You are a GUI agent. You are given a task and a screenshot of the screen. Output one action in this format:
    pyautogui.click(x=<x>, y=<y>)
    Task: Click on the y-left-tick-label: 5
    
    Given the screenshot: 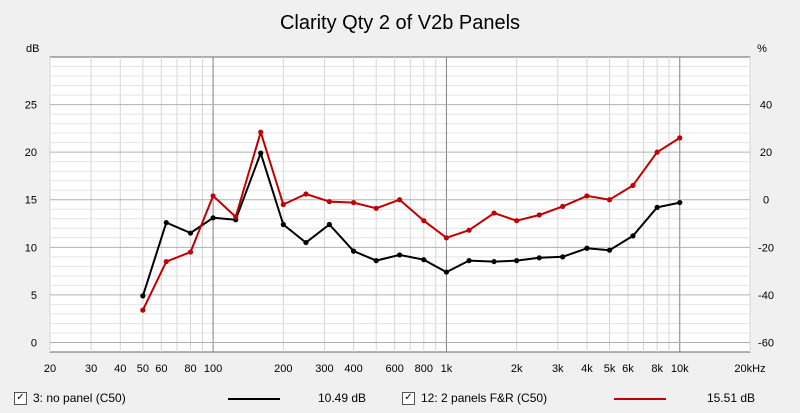 What is the action you would take?
    pyautogui.click(x=34, y=296)
    